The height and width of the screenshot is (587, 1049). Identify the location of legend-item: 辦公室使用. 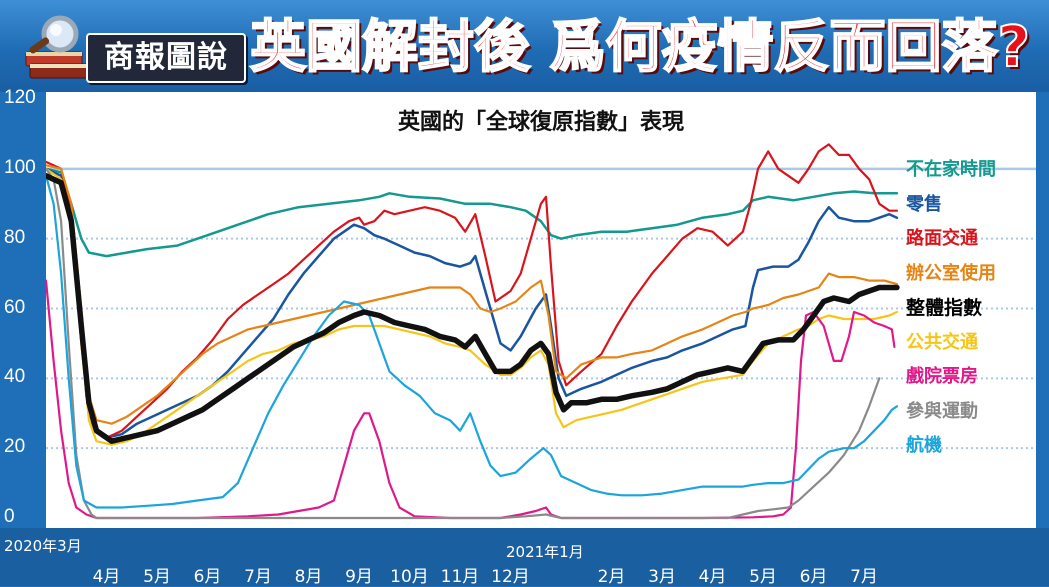
(951, 273).